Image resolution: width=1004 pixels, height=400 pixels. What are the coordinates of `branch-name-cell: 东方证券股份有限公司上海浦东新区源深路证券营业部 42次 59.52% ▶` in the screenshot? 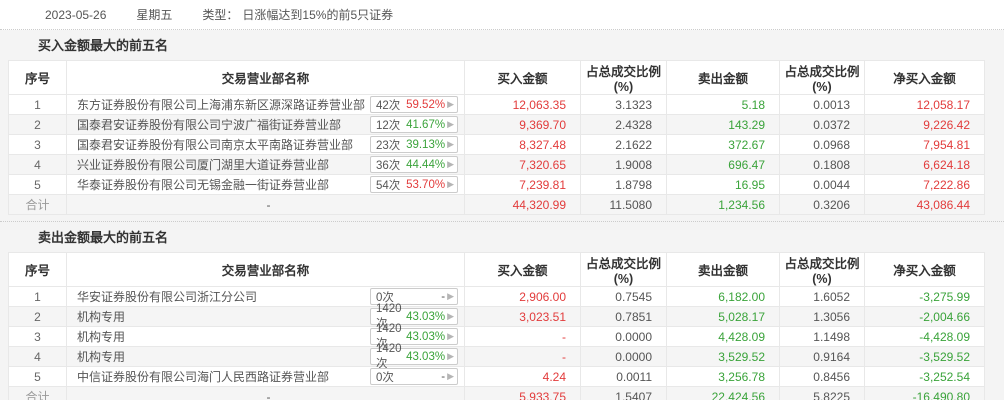 It's located at (265, 104).